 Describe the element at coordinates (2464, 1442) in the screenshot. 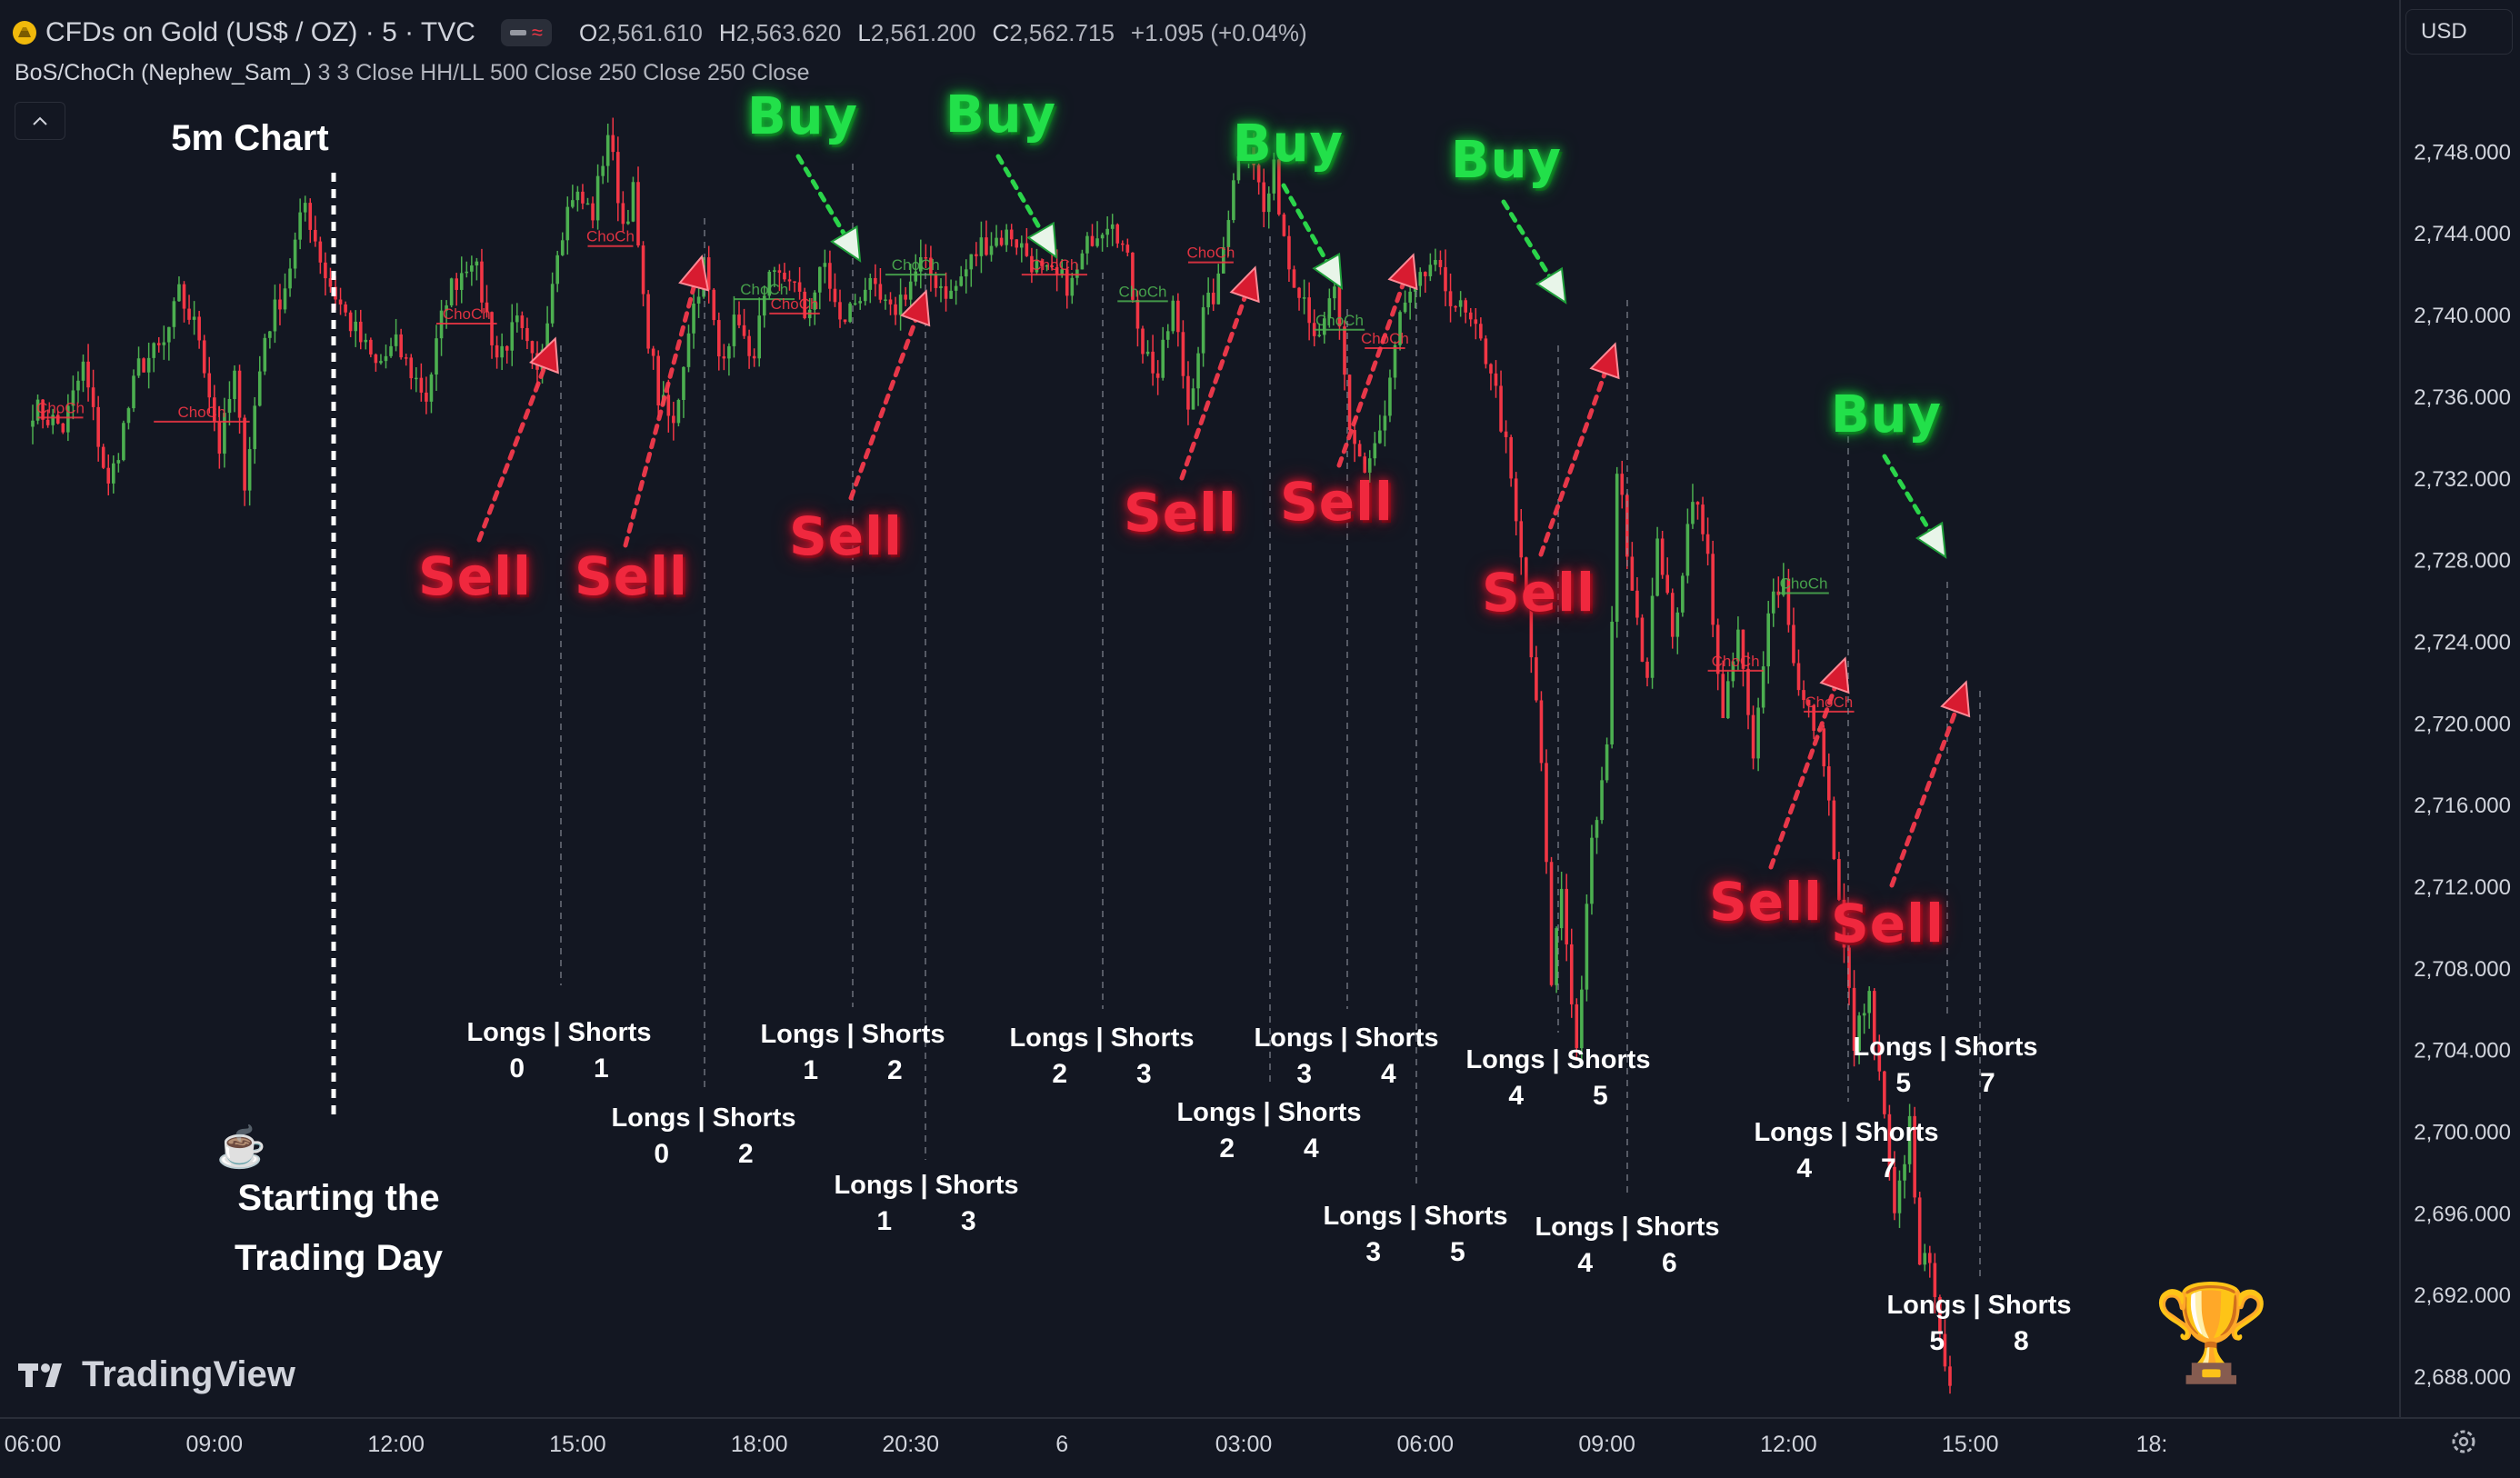

I see `gear-icon` at that location.